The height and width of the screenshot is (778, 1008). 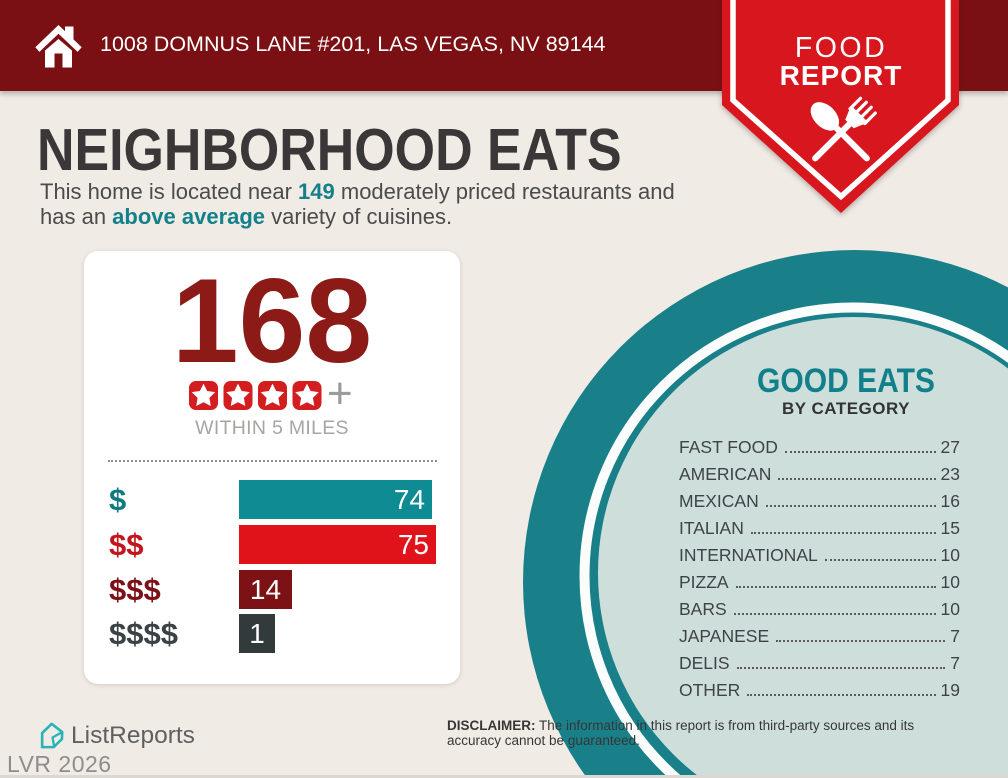 What do you see at coordinates (841, 75) in the screenshot?
I see `svg-text: REPORT` at bounding box center [841, 75].